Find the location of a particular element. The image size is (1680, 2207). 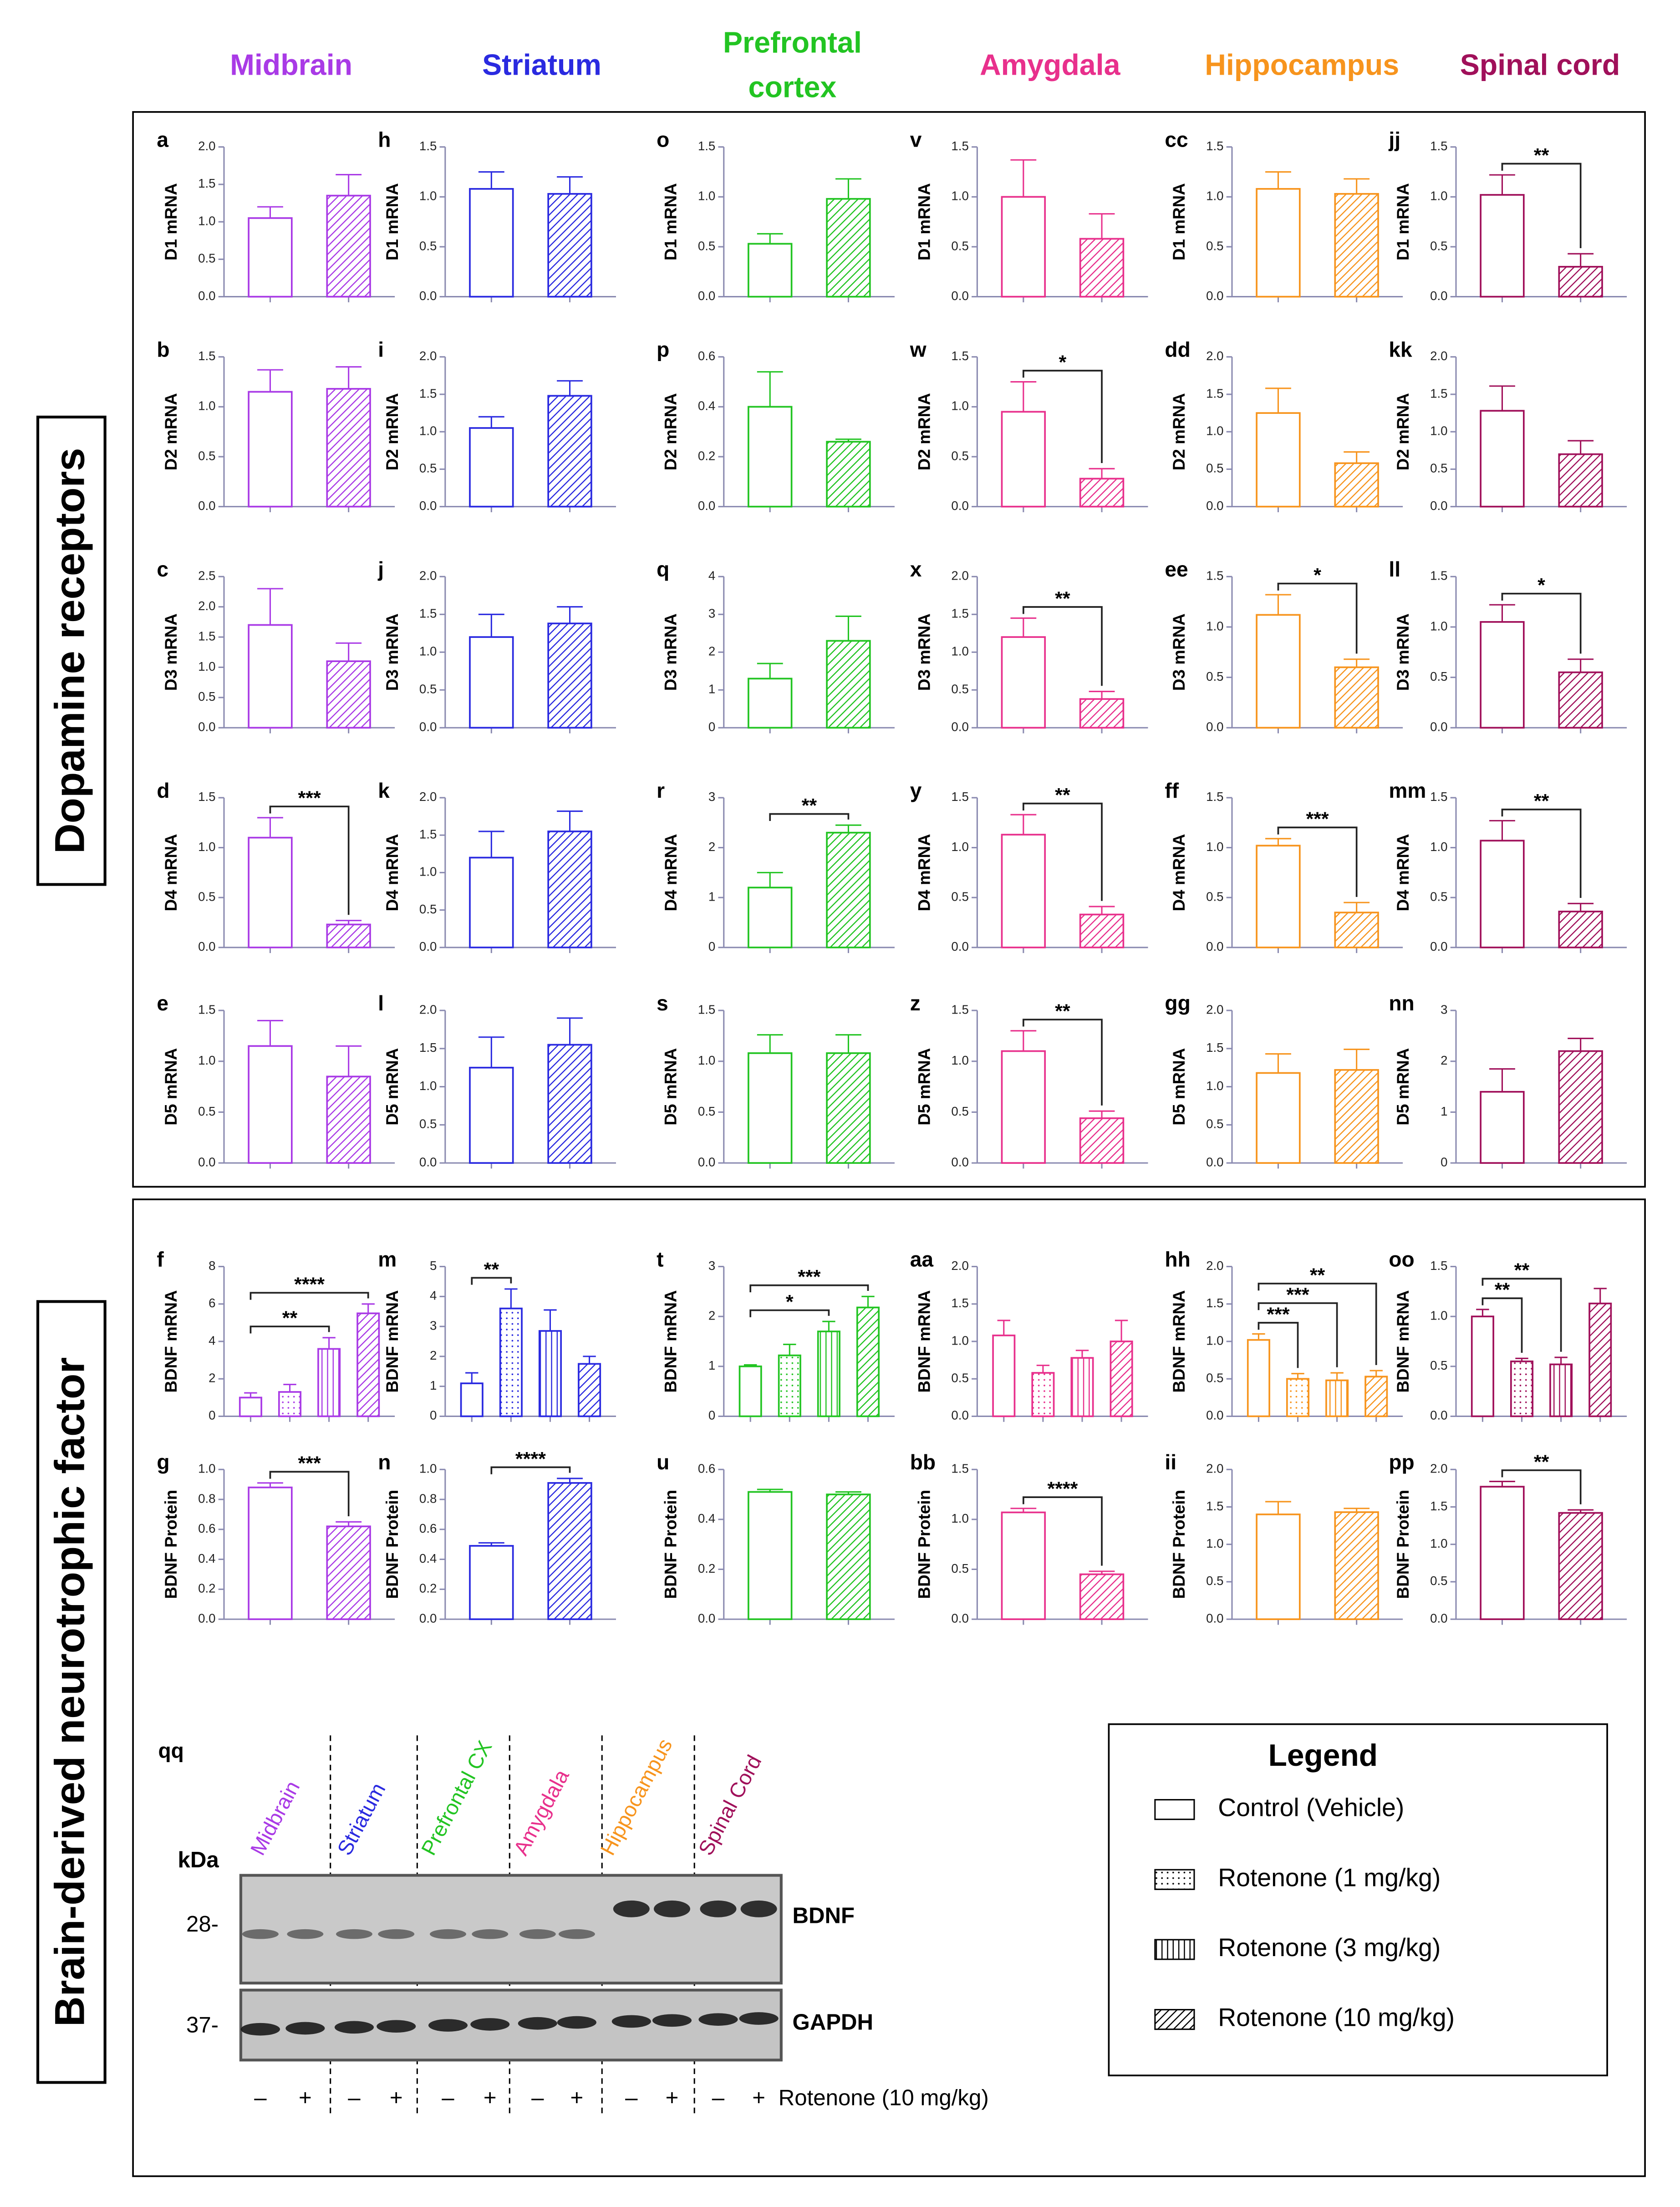

column-header: Midbrain is located at coordinates (291, 65).